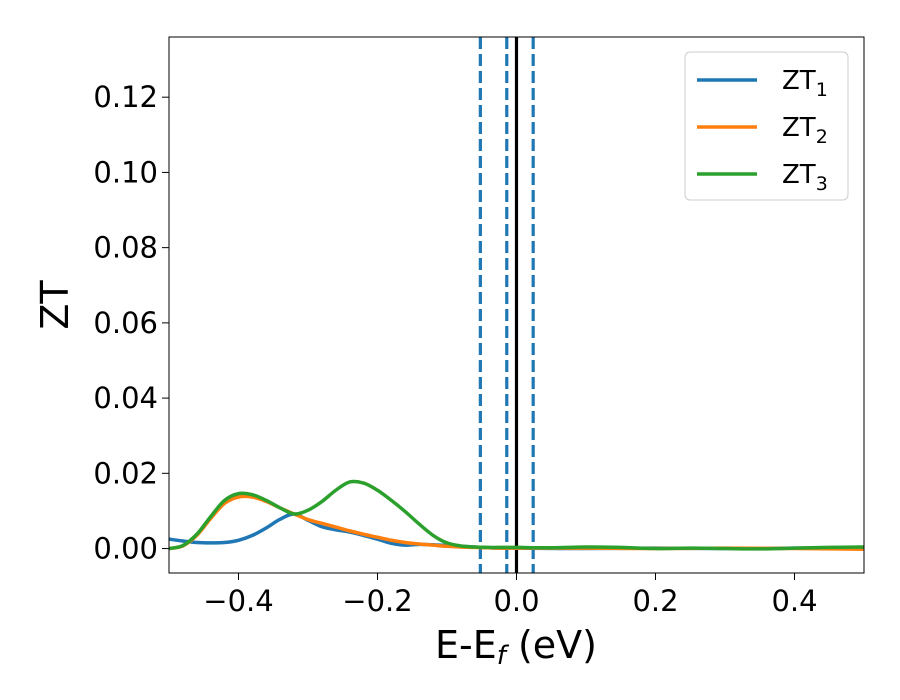  I want to click on x-tick-label: 0.0, so click(516, 601).